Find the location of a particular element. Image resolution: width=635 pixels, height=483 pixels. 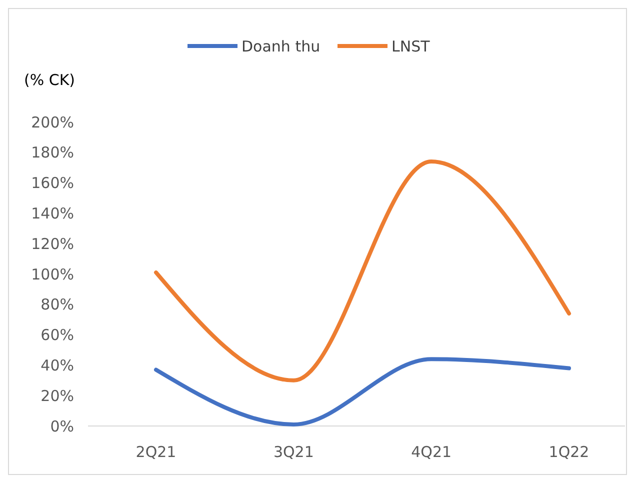

y-tick-label: 40% is located at coordinates (57, 365).